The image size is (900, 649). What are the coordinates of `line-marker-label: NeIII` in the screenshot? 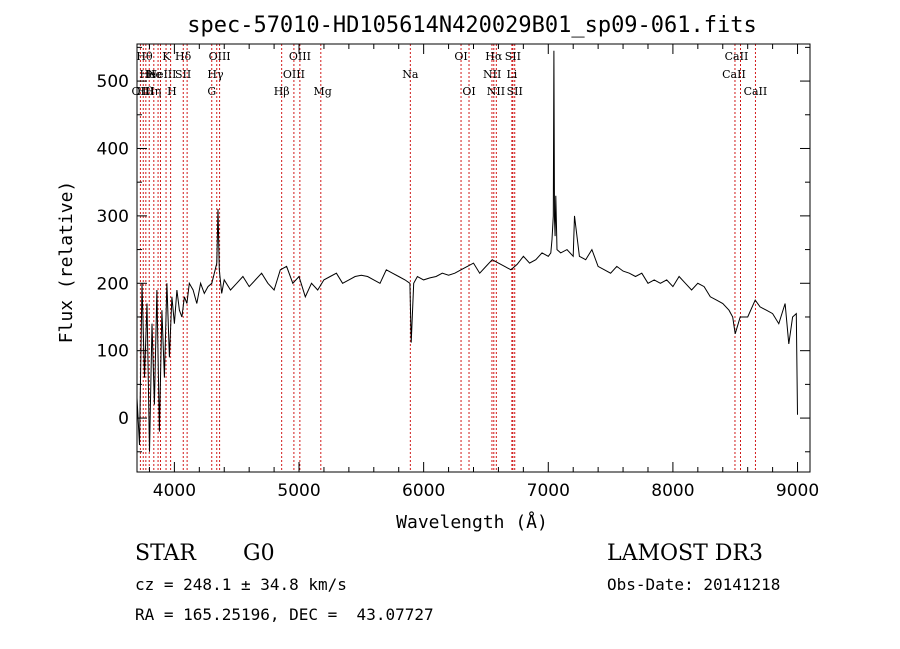 It's located at (161, 74).